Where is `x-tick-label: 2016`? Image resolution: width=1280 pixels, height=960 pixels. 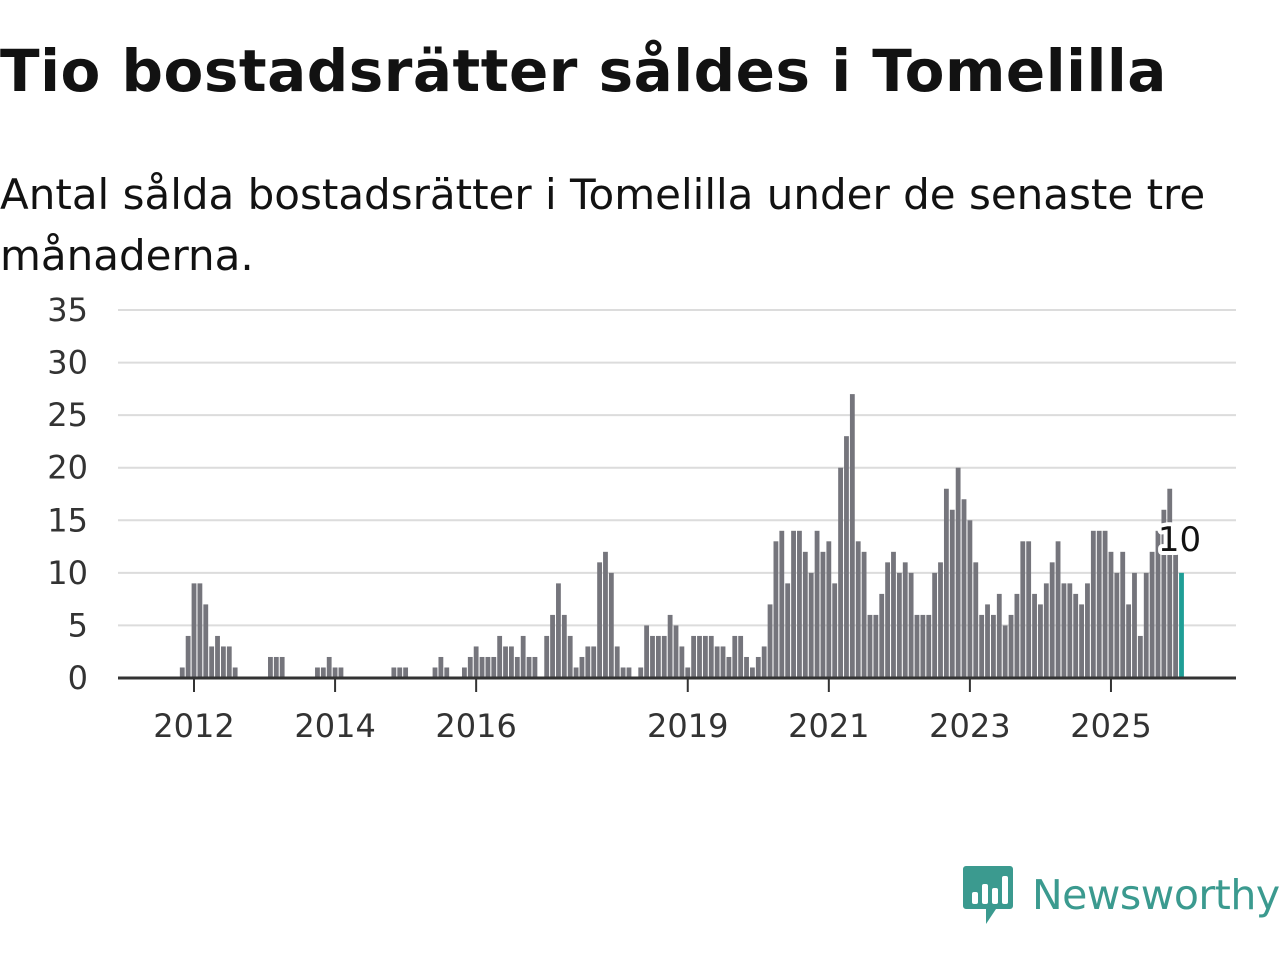 x-tick-label: 2016 is located at coordinates (475, 726).